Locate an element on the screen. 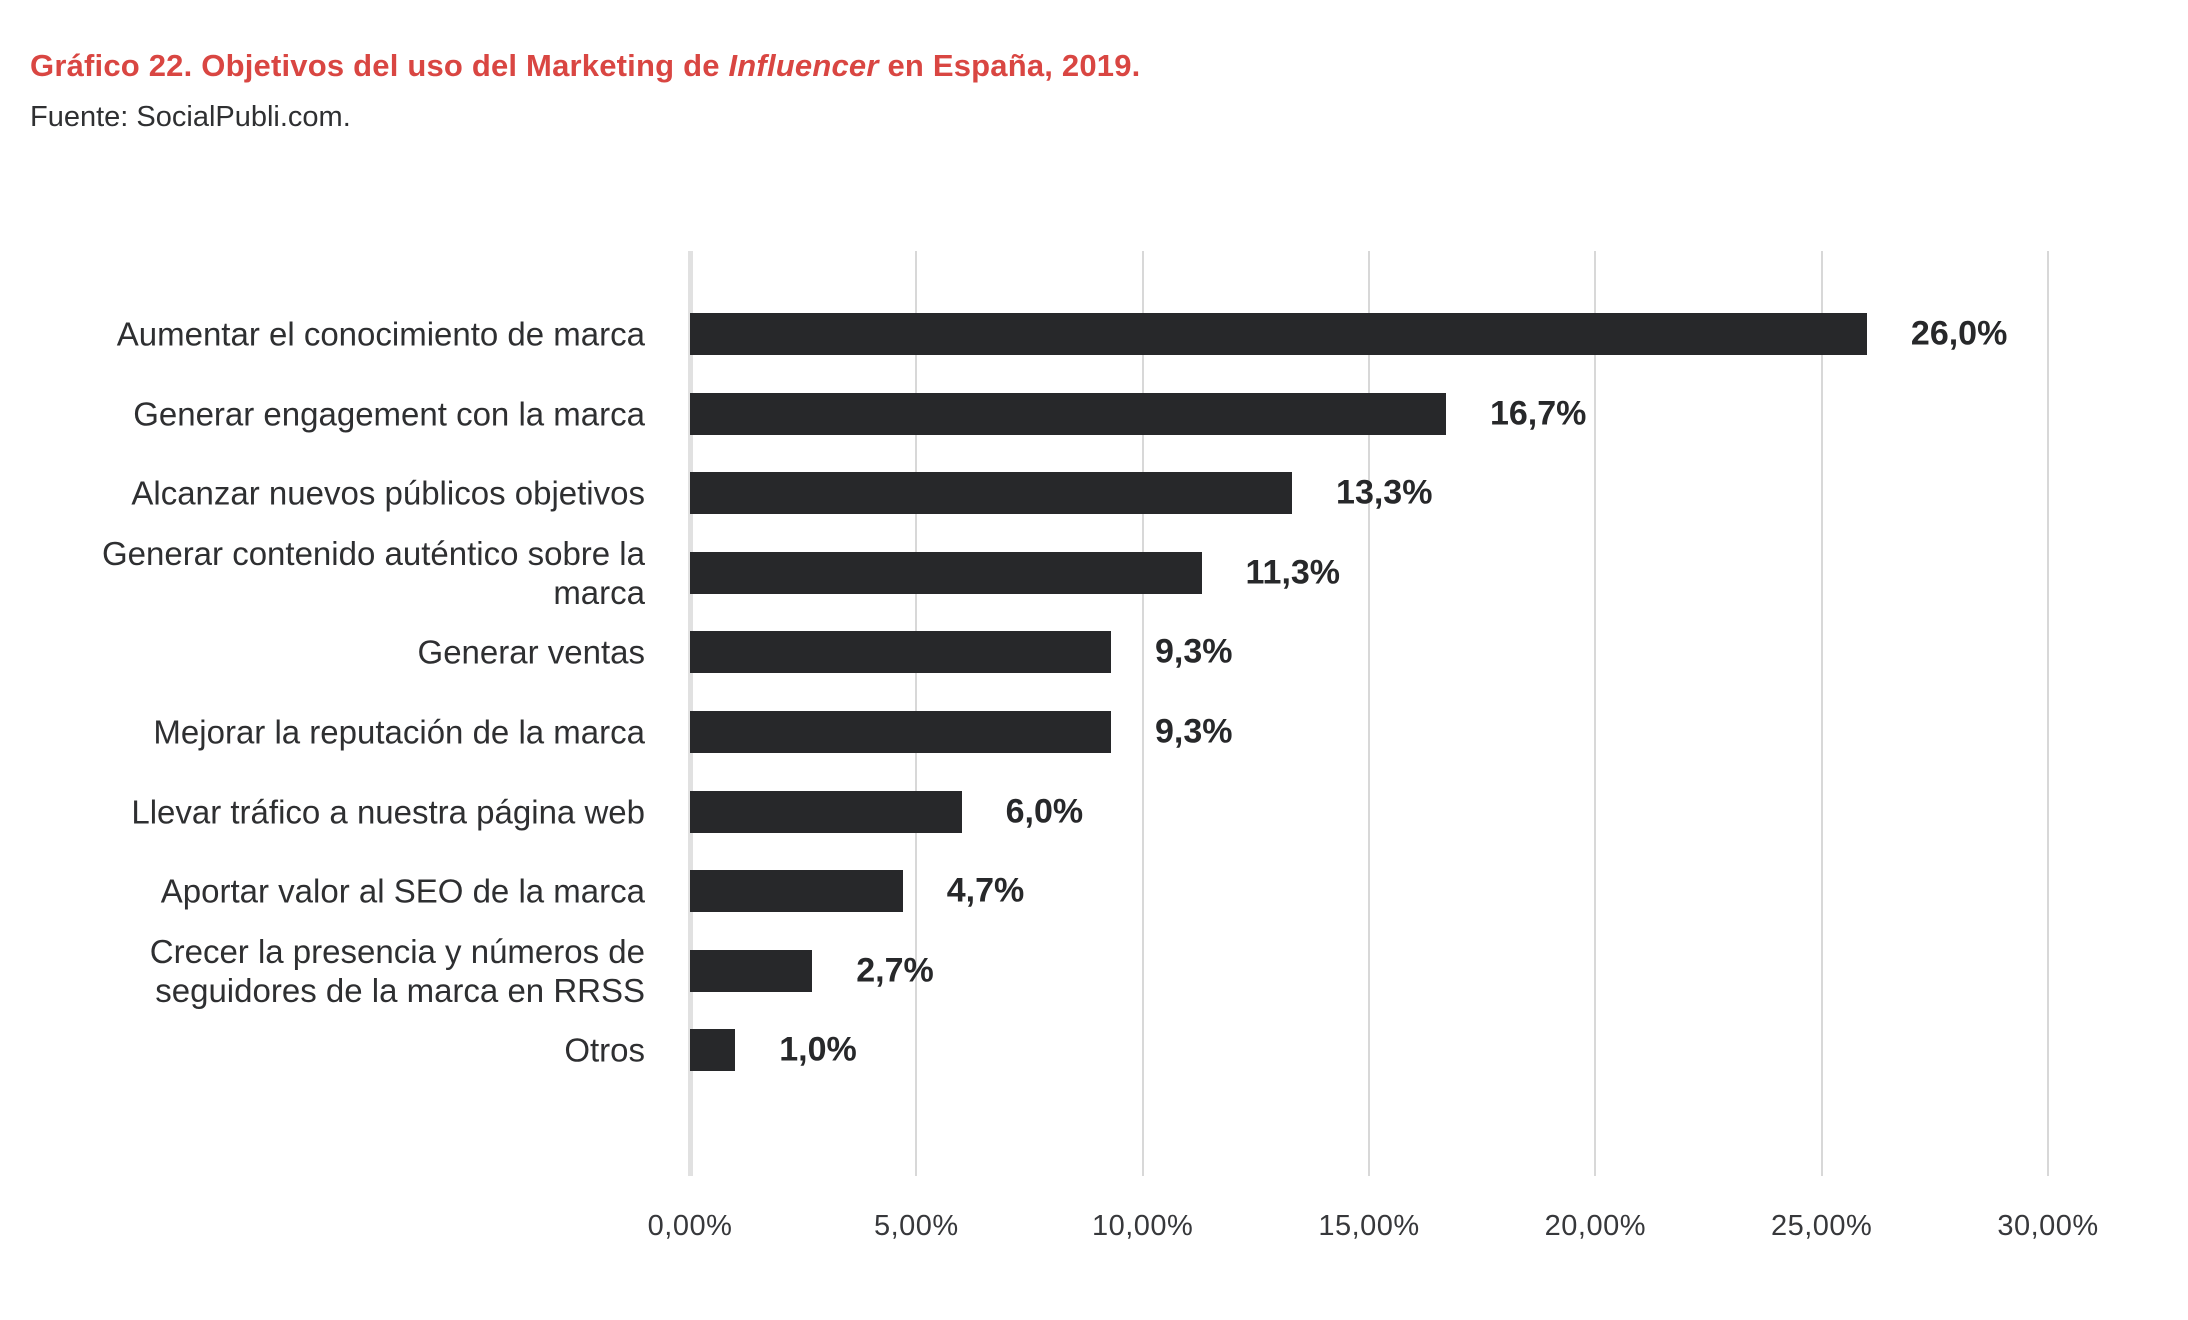 The height and width of the screenshot is (1320, 2188). chart-title-suffix: en España, 2019. is located at coordinates (1009, 65).